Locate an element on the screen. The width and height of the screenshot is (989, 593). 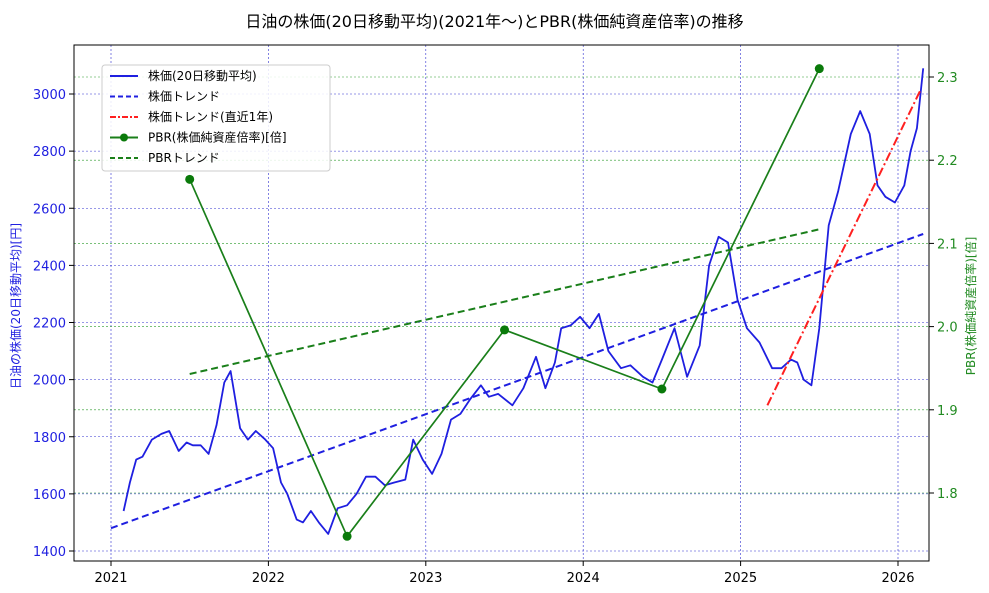
legend-marker is located at coordinates (124, 137).